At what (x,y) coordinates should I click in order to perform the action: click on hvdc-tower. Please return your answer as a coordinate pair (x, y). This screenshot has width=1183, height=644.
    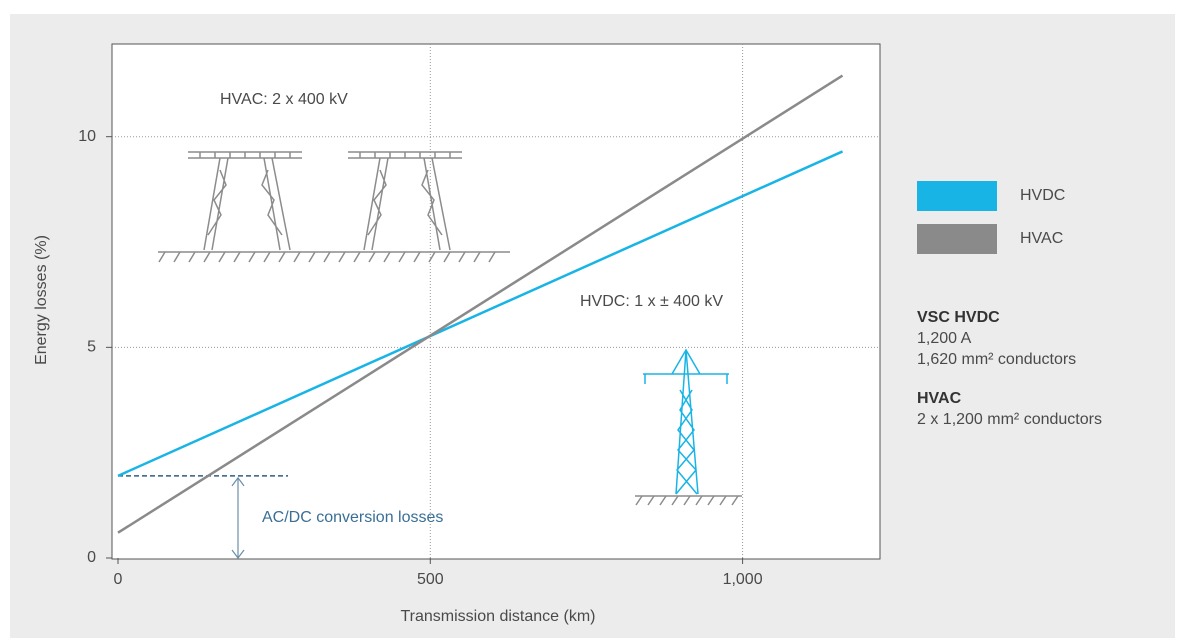
    Looking at the image, I should click on (688, 427).